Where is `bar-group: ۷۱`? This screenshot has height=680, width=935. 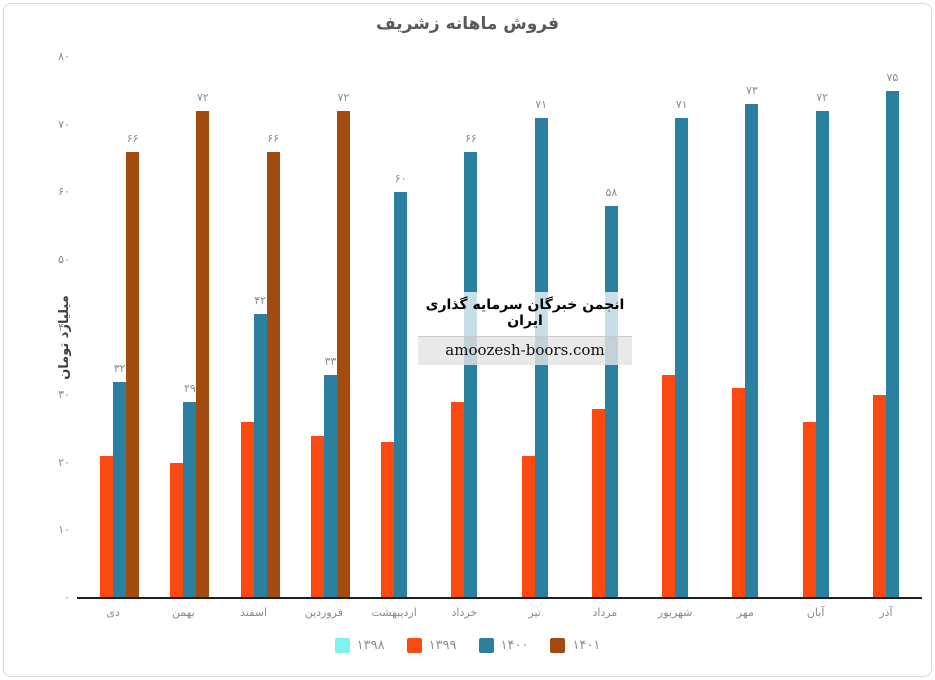 bar-group: ۷۱ is located at coordinates (675, 327).